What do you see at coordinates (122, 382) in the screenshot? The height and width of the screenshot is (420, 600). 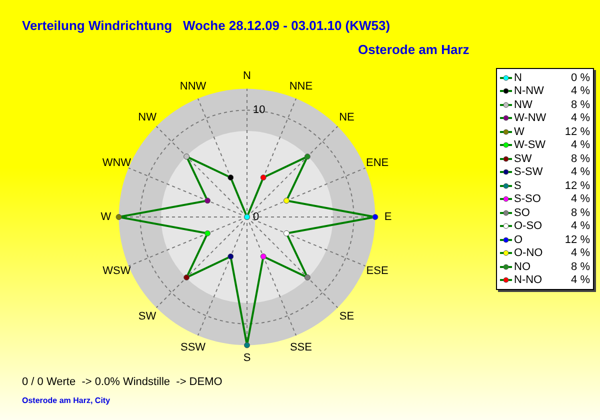 I see `text: 0 / 0 Werte -> 0.0% Windstille -> DEMO` at bounding box center [122, 382].